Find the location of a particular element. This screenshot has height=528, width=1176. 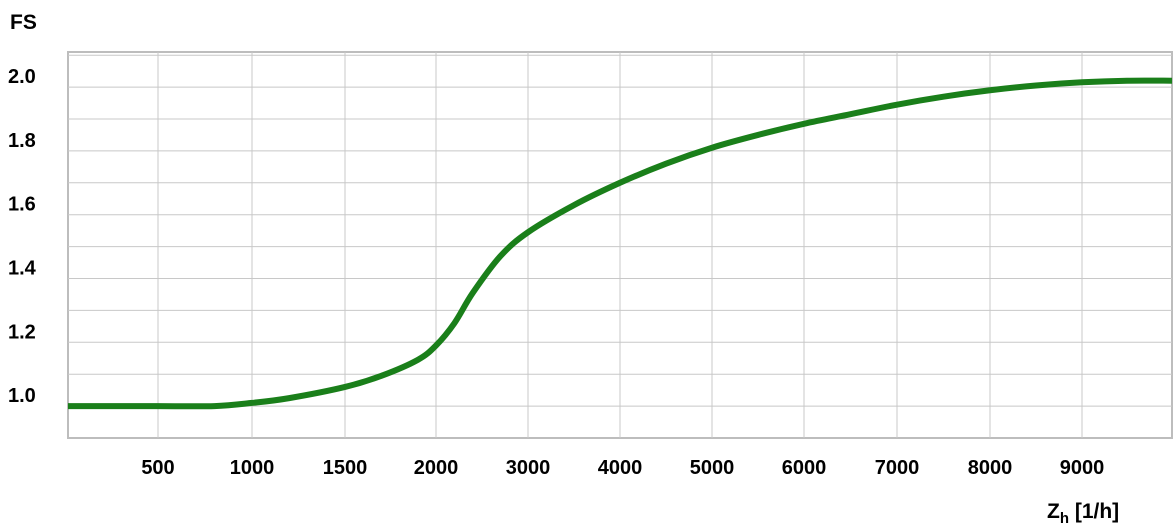

x-axis-title-main: Z is located at coordinates (1053, 511).